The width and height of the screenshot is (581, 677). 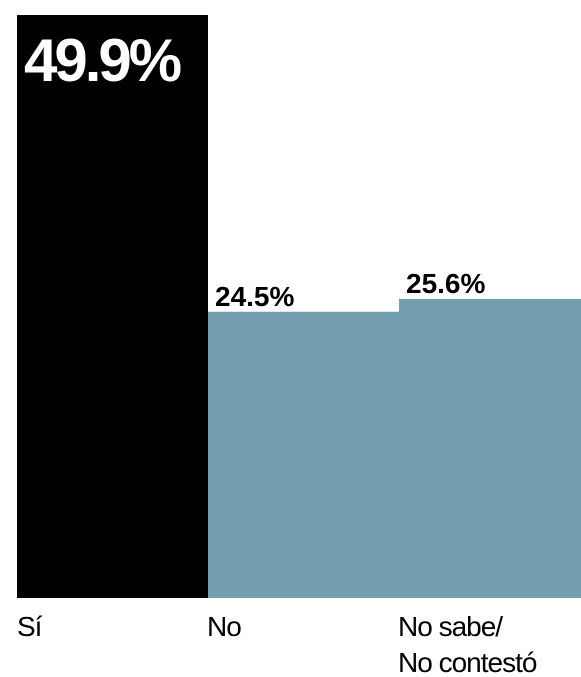 I want to click on category-labels-group: Sí No No sabe/No contestó, so click(x=277, y=644).